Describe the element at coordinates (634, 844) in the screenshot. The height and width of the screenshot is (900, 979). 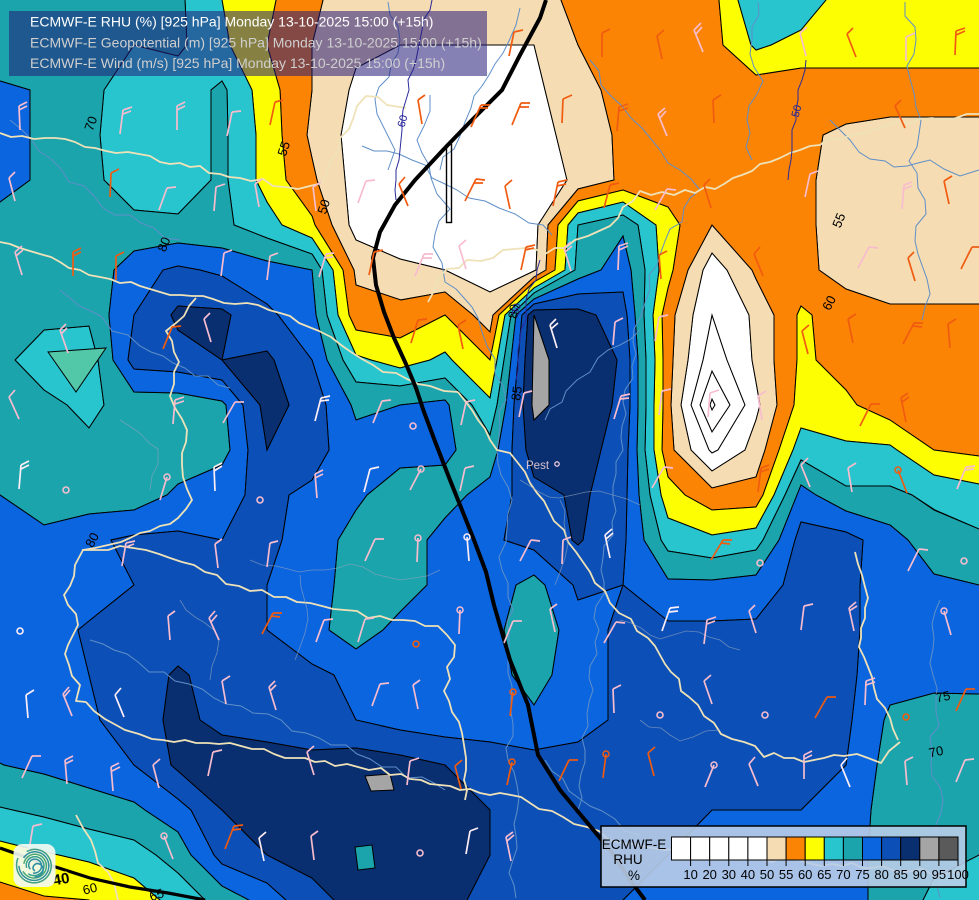
I see `svg-text: ECMWF-E` at that location.